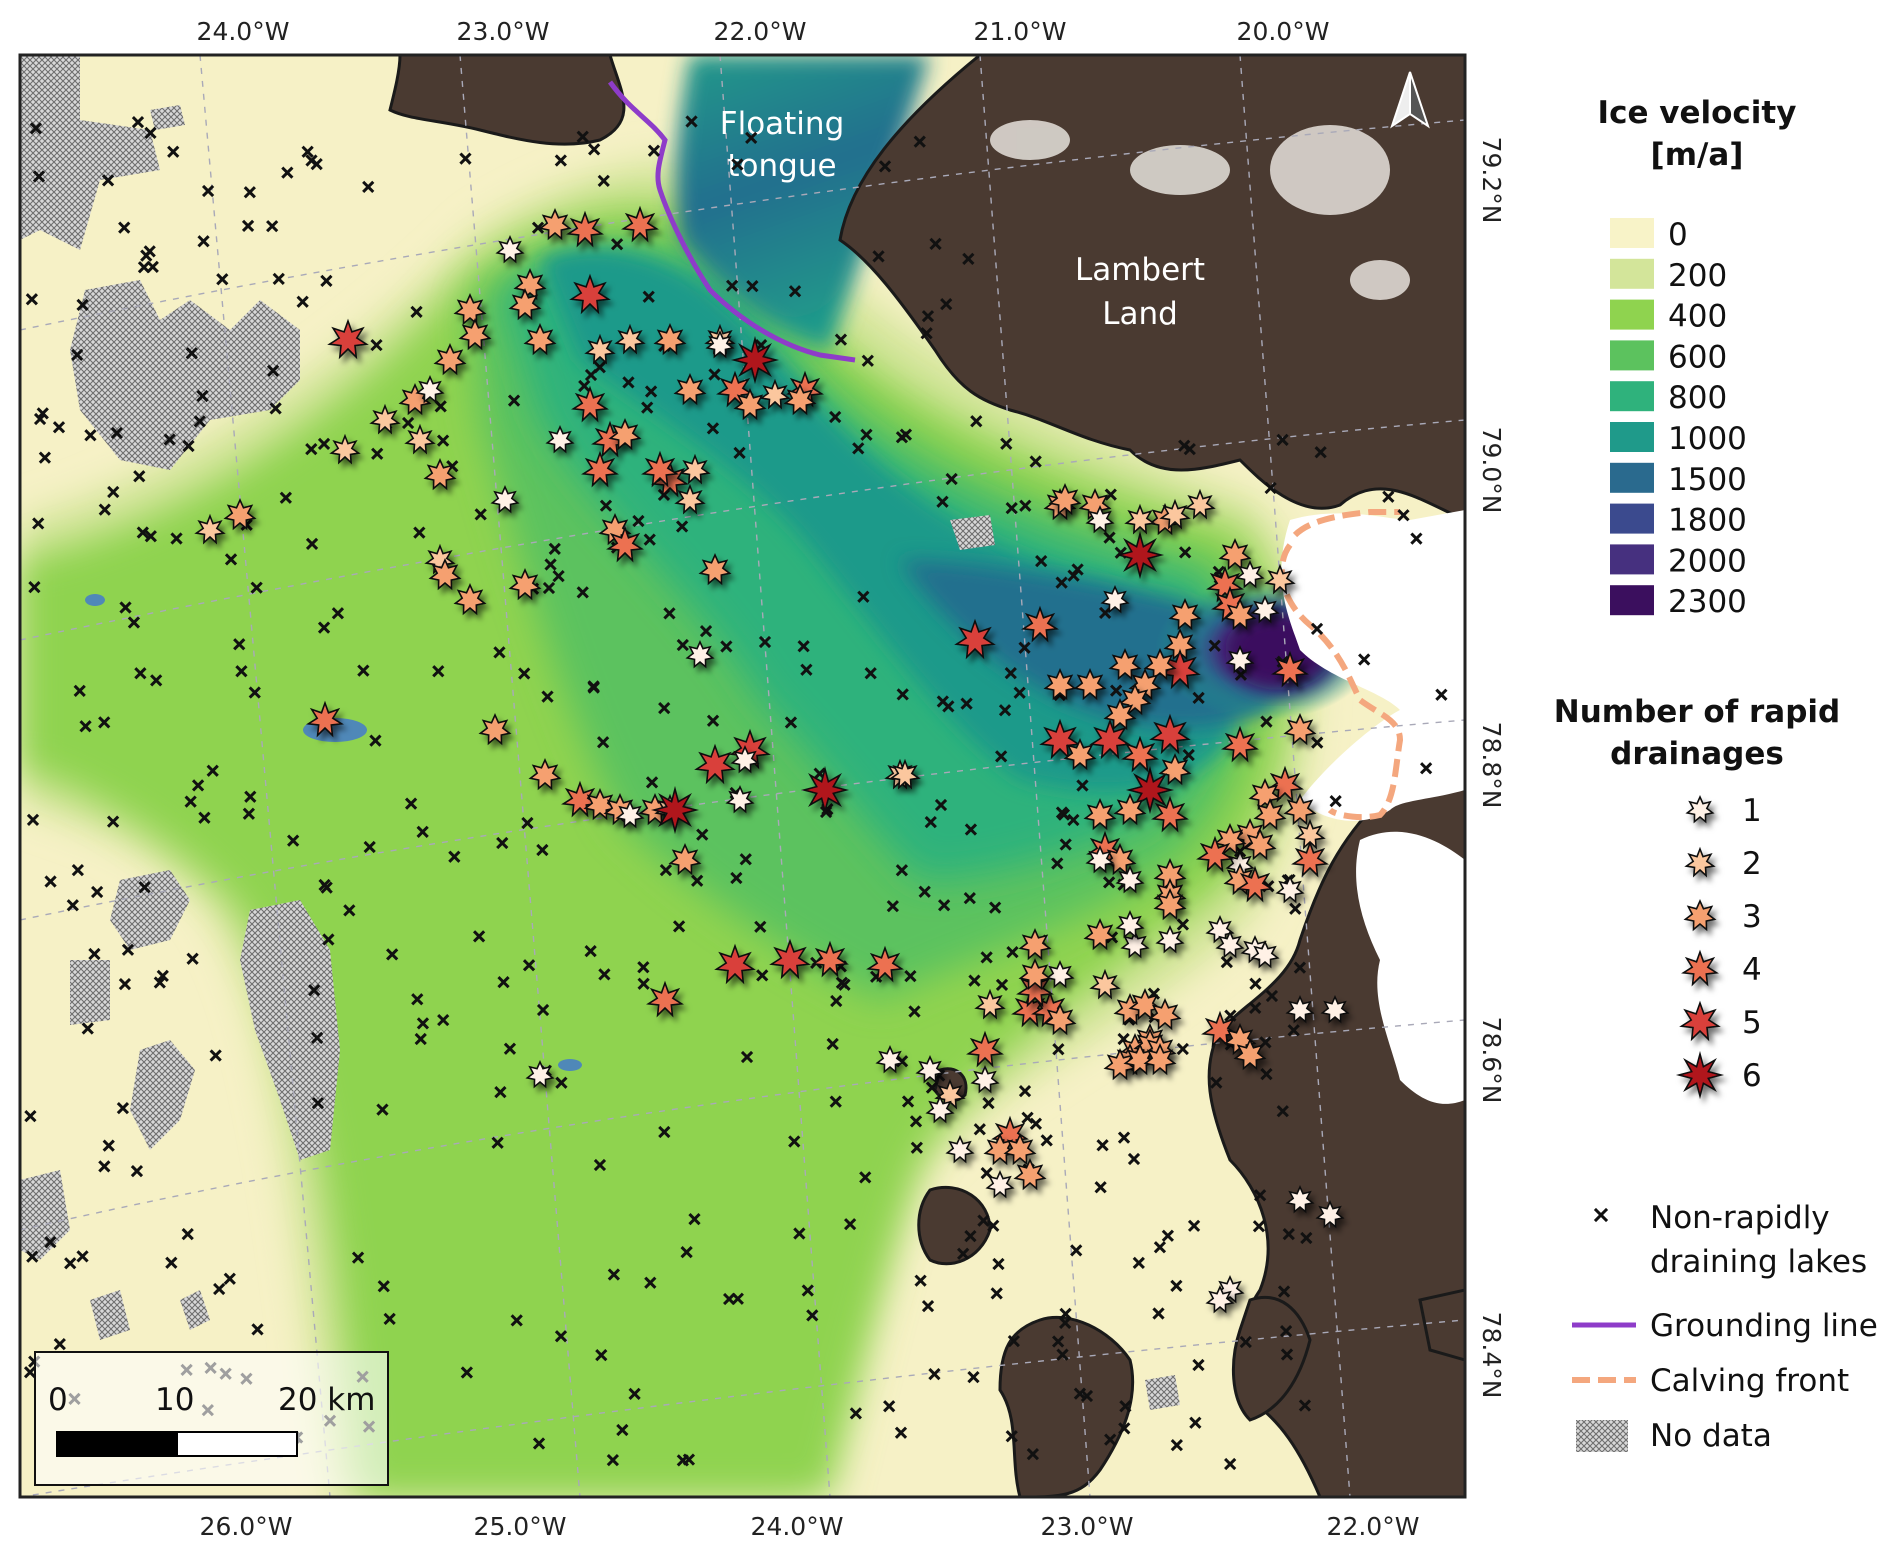  What do you see at coordinates (58, 1400) in the screenshot?
I see `scale-label-0: 0` at bounding box center [58, 1400].